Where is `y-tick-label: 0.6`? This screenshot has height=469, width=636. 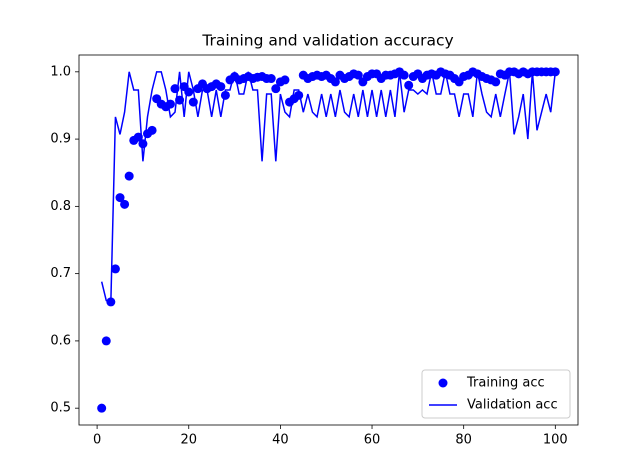 y-tick-label: 0.6 is located at coordinates (60, 340).